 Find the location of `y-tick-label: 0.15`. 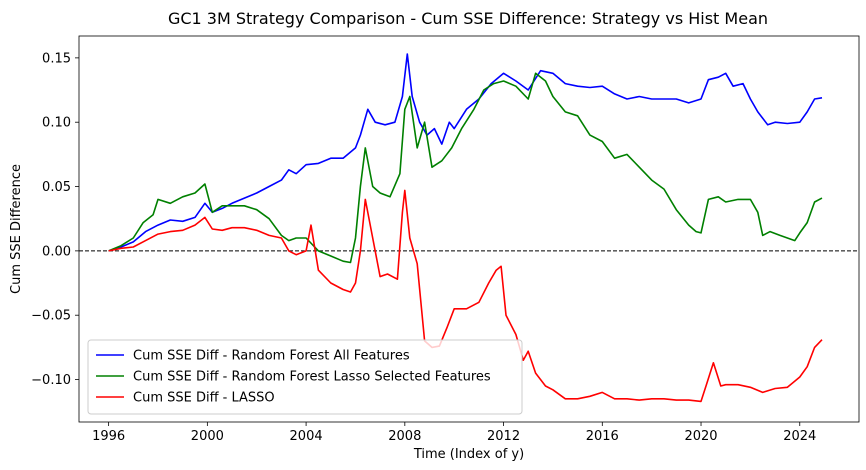

y-tick-label: 0.15 is located at coordinates (56, 58).